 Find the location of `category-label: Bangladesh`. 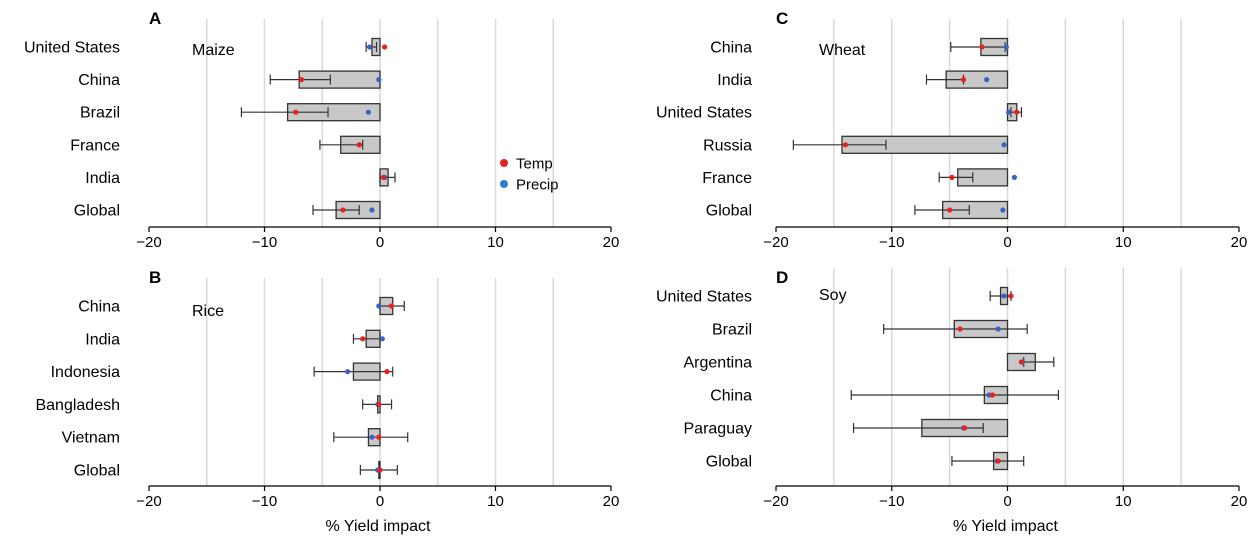

category-label: Bangladesh is located at coordinates (77, 405).